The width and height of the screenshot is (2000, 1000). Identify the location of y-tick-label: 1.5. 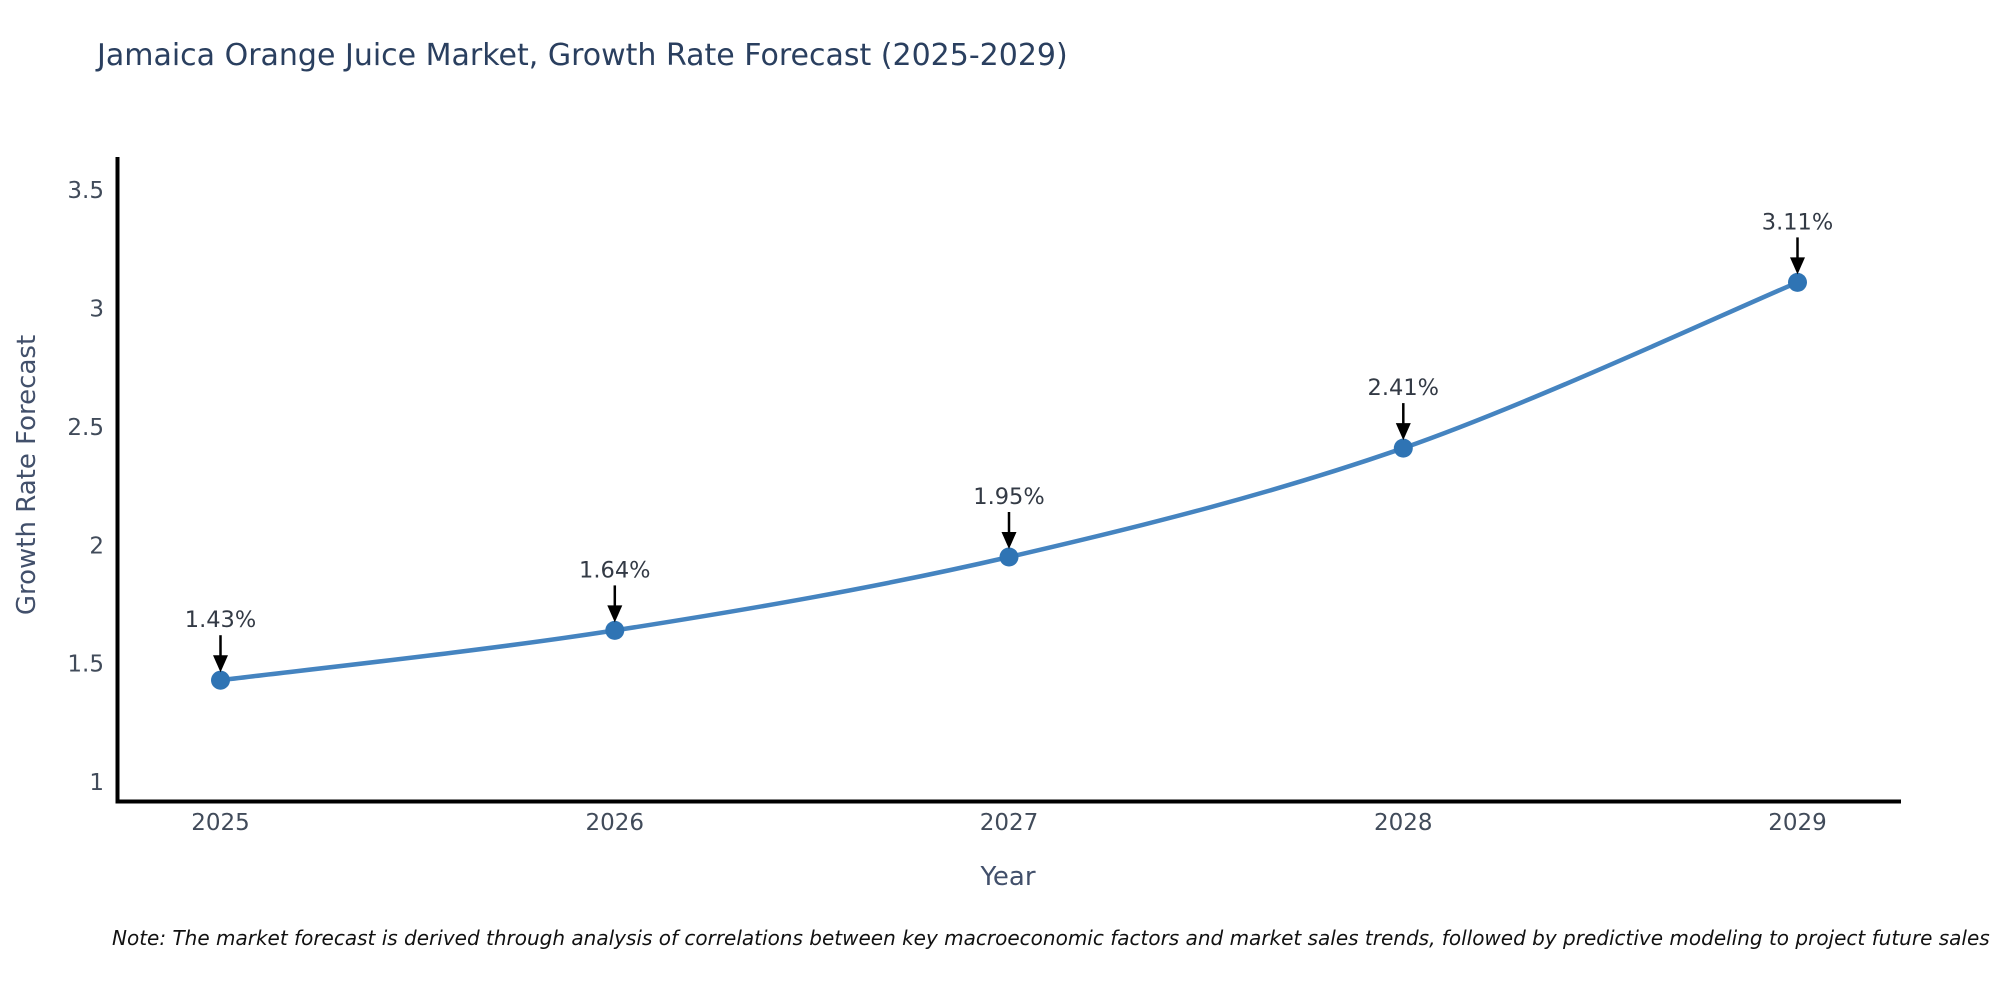
(85, 665).